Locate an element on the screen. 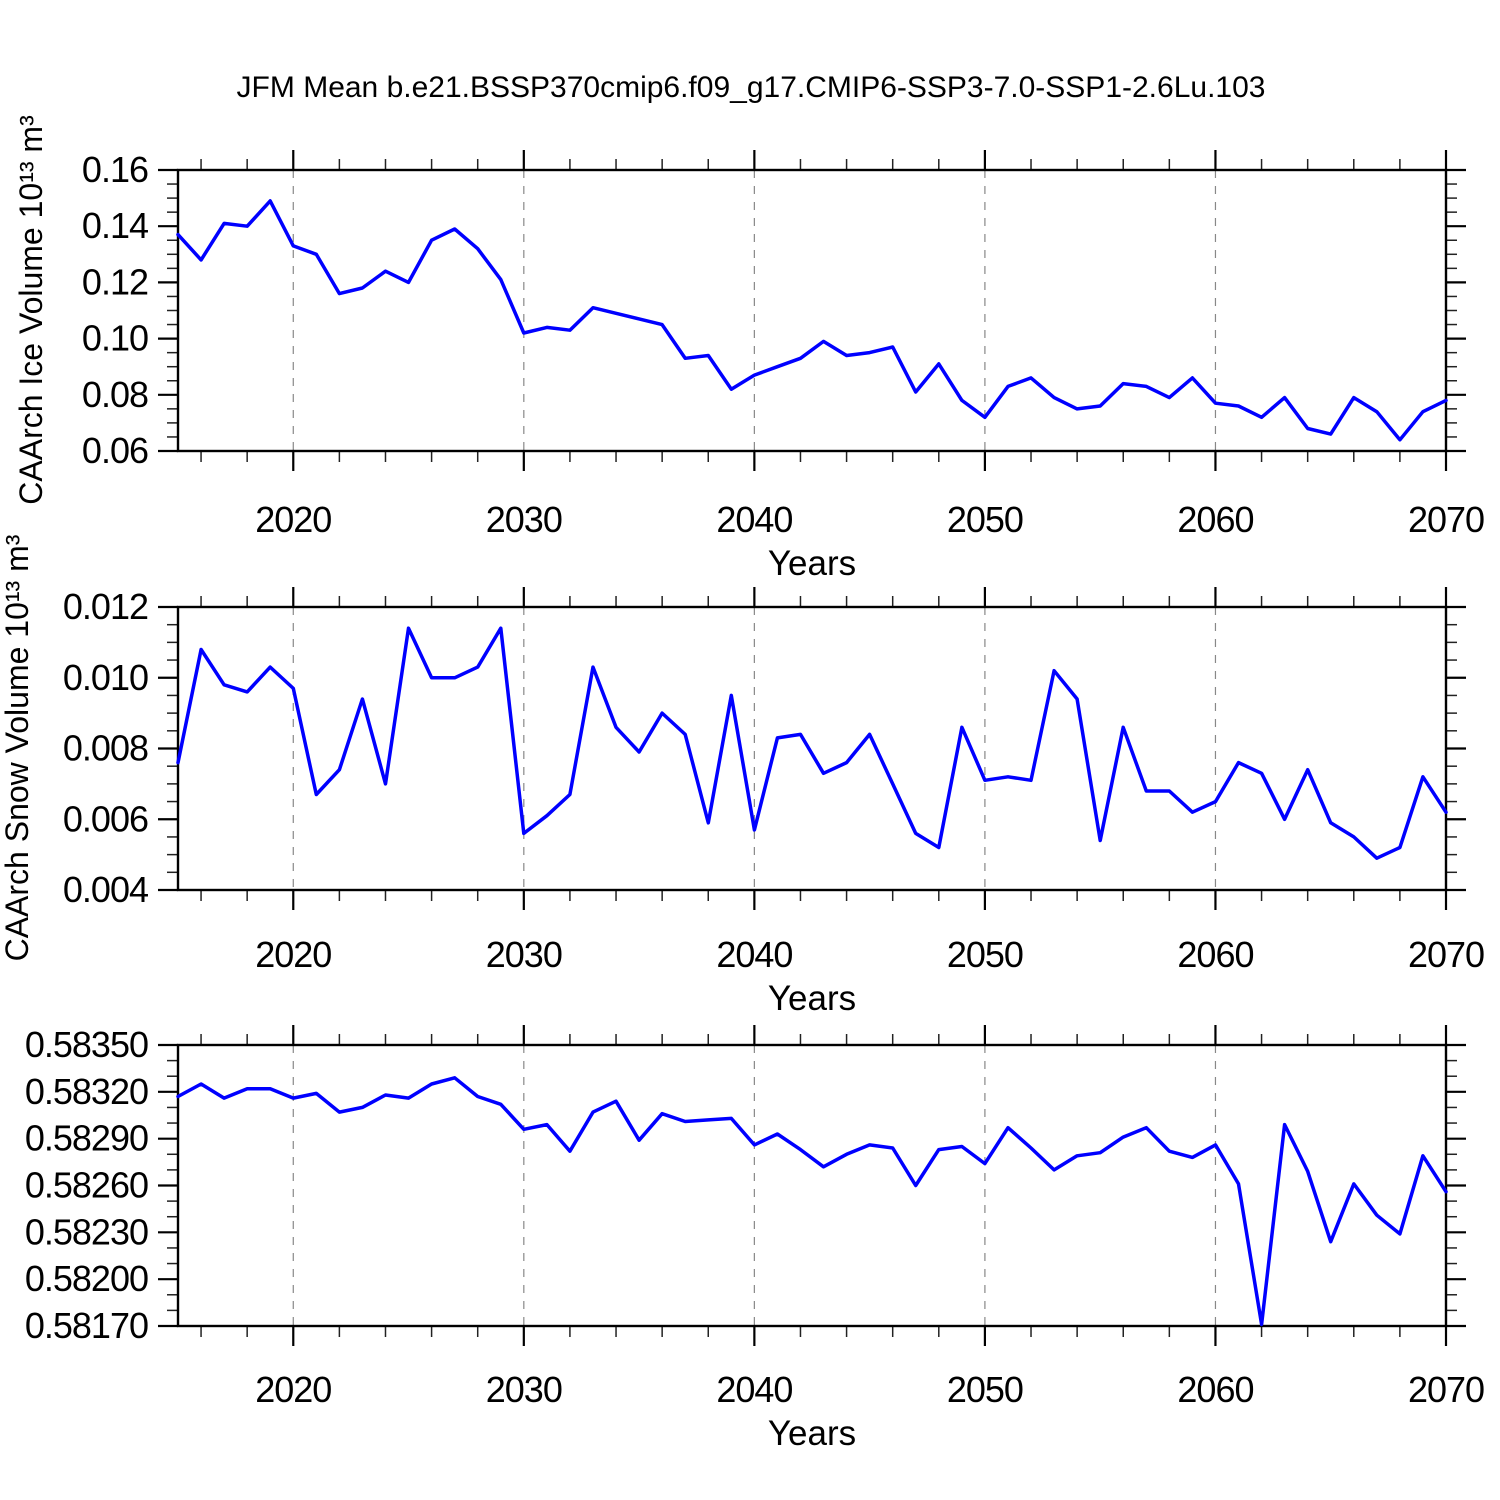  panel2-x-tick-label: 2030 is located at coordinates (524, 954).